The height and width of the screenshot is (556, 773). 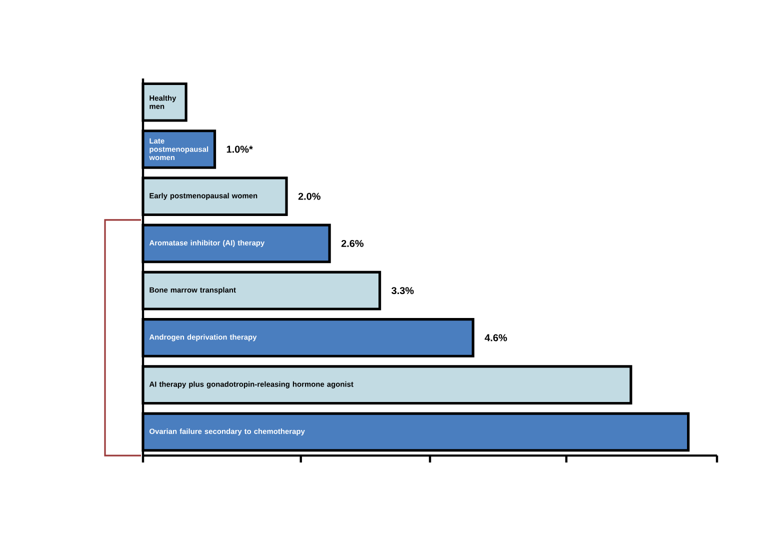 I want to click on data-label: 2.0%, so click(x=309, y=196).